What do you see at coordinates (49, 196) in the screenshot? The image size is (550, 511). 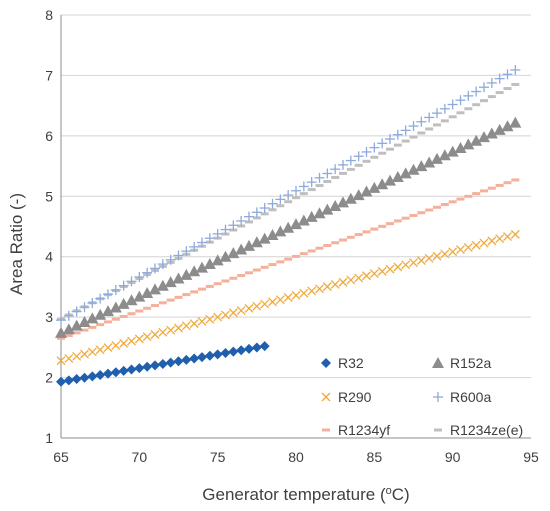 I see `y-tick-label: 5` at bounding box center [49, 196].